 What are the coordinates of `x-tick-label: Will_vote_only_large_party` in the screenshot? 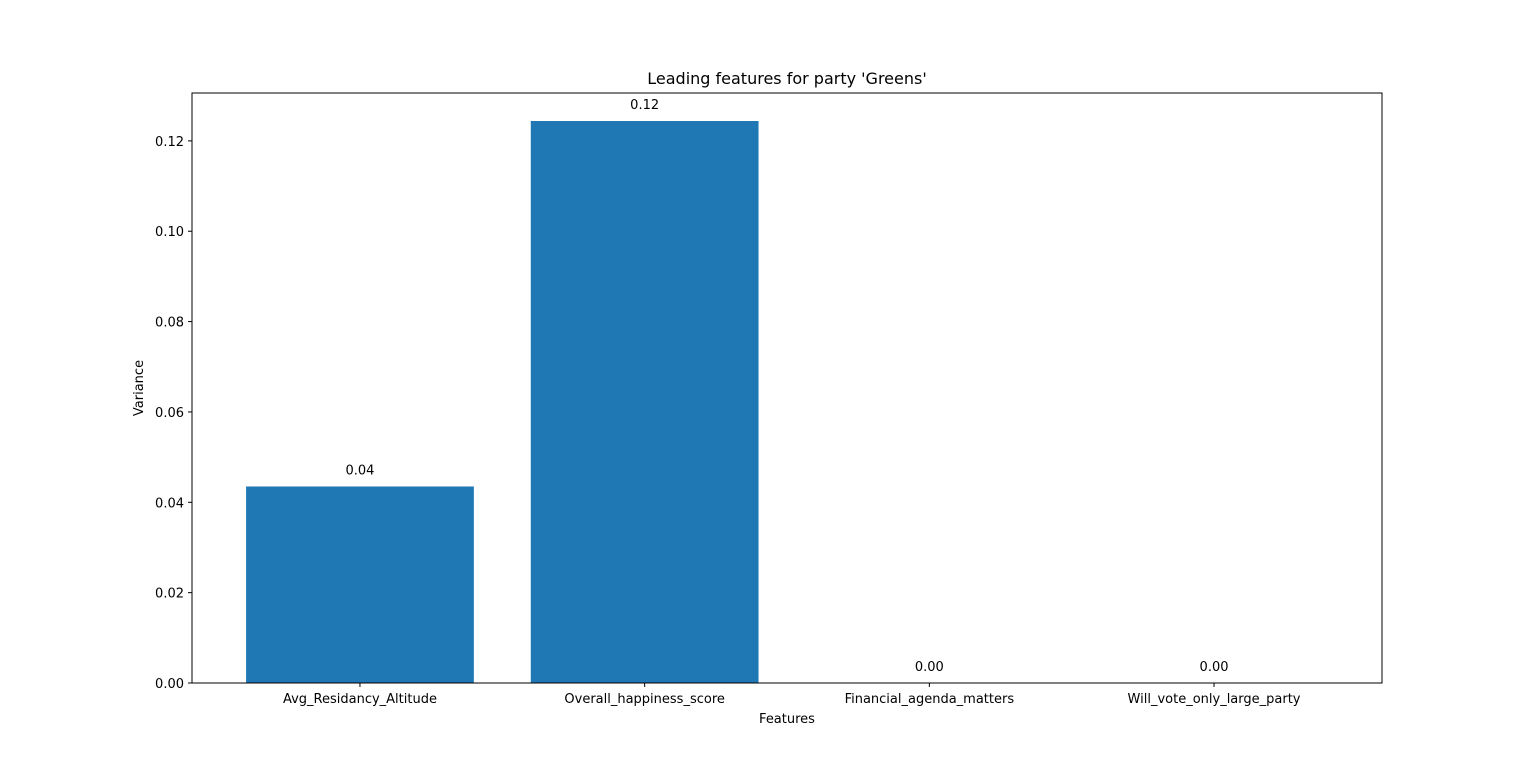 It's located at (1214, 699).